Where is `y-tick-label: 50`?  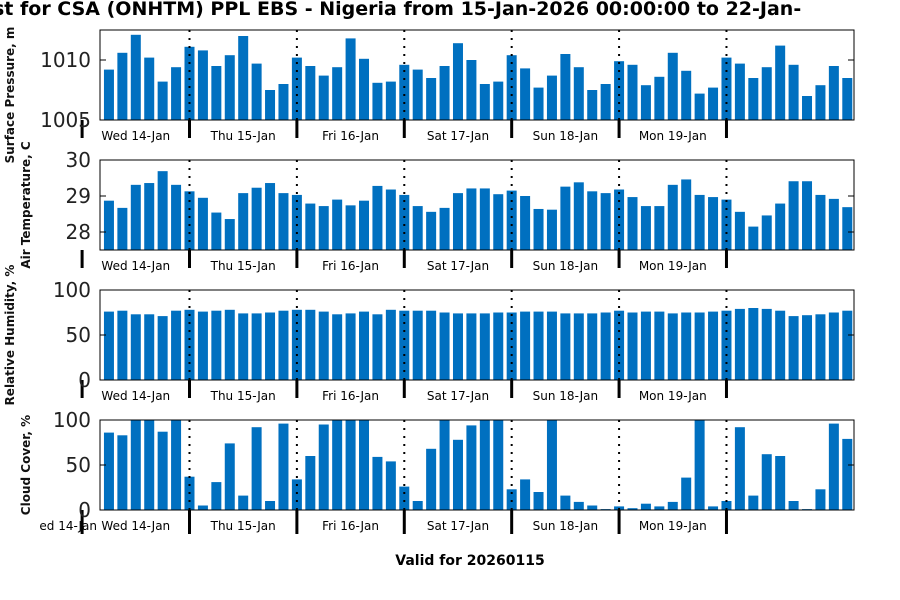
y-tick-label: 50 is located at coordinates (78, 465).